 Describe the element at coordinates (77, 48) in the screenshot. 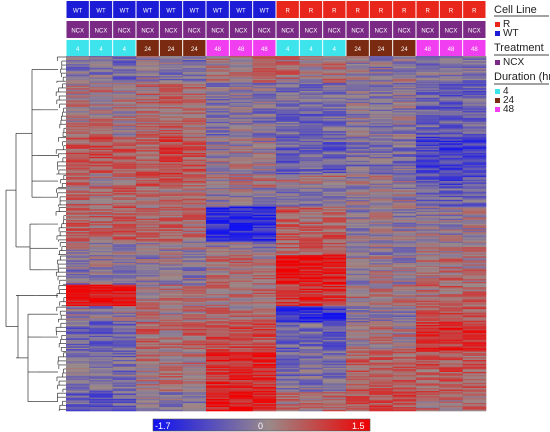

I see `duration-cell` at that location.